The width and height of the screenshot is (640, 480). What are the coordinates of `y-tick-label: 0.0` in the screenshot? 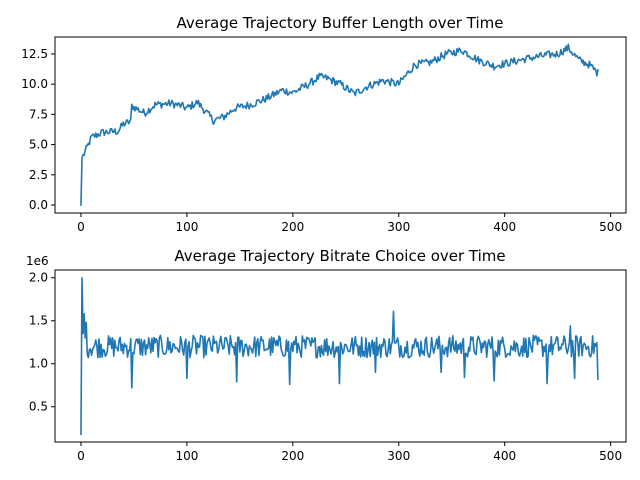 It's located at (38, 205).